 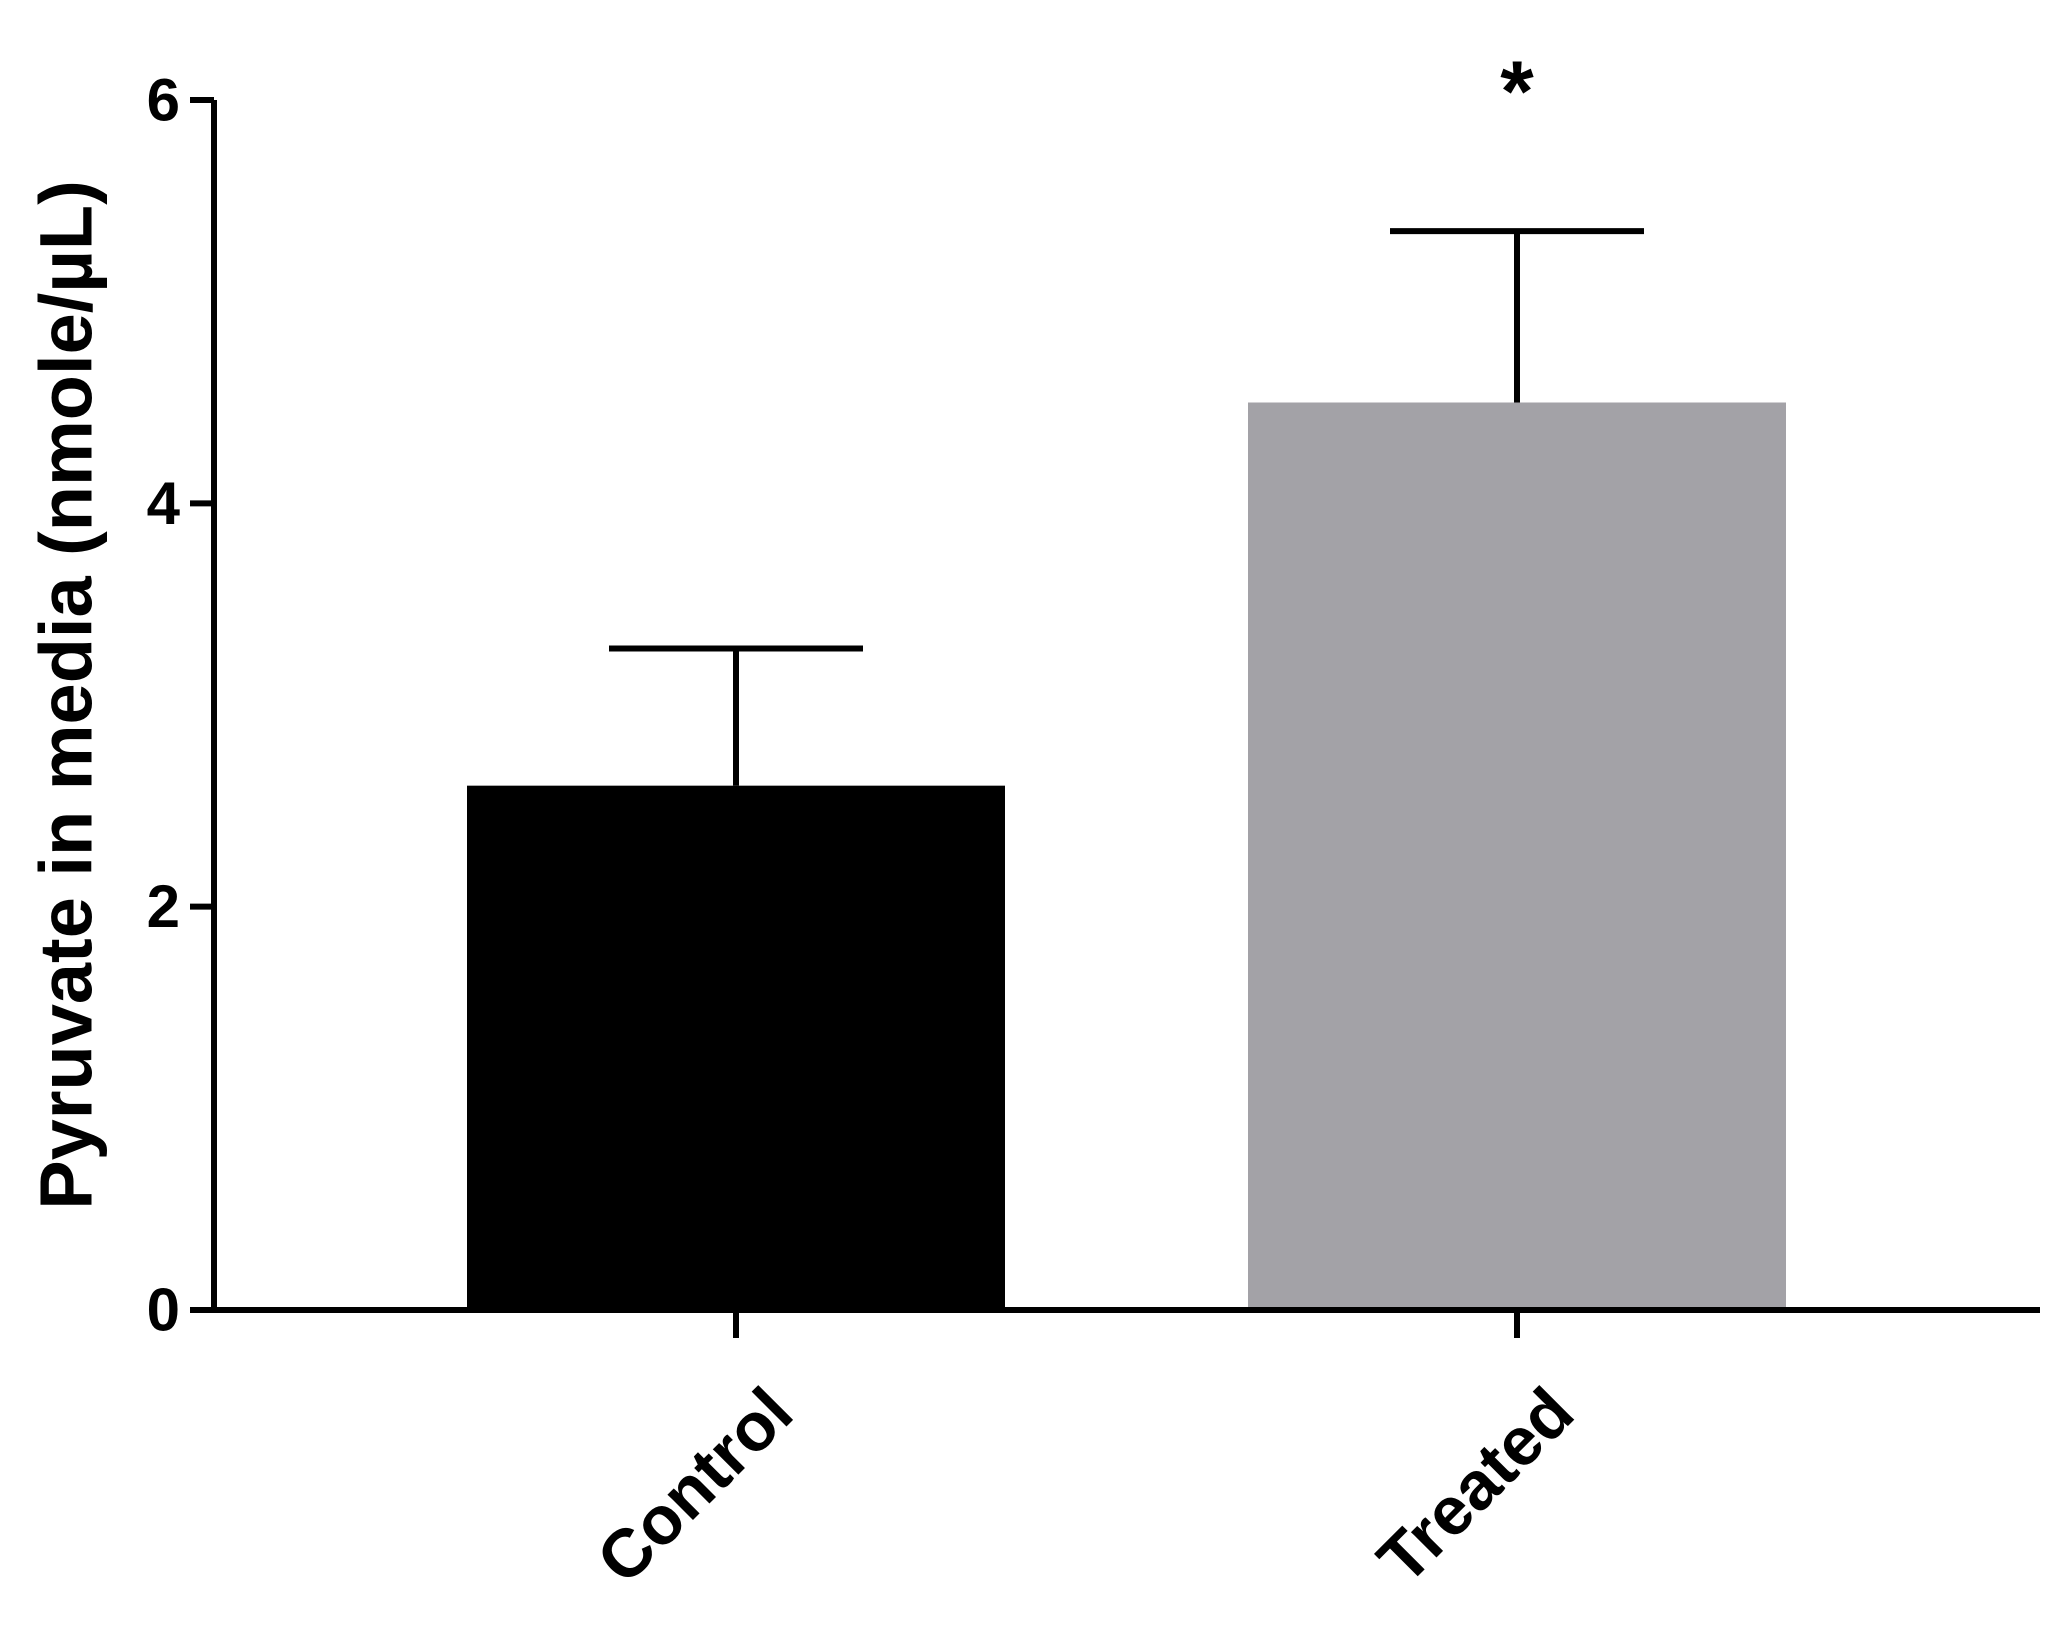 What do you see at coordinates (163, 100) in the screenshot?
I see `y-tick-label-6: 6` at bounding box center [163, 100].